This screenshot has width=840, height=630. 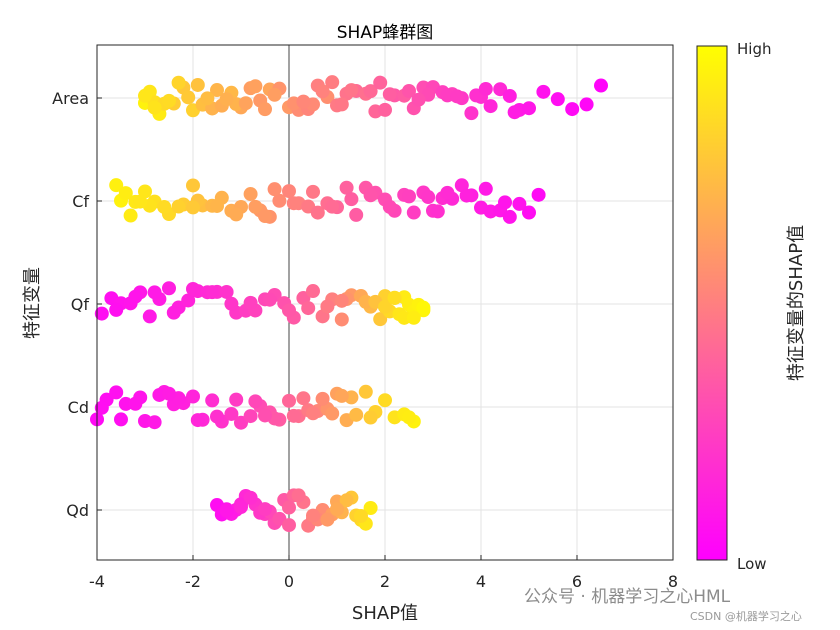 What do you see at coordinates (385, 613) in the screenshot?
I see `x-axis-label: SHAP值` at bounding box center [385, 613].